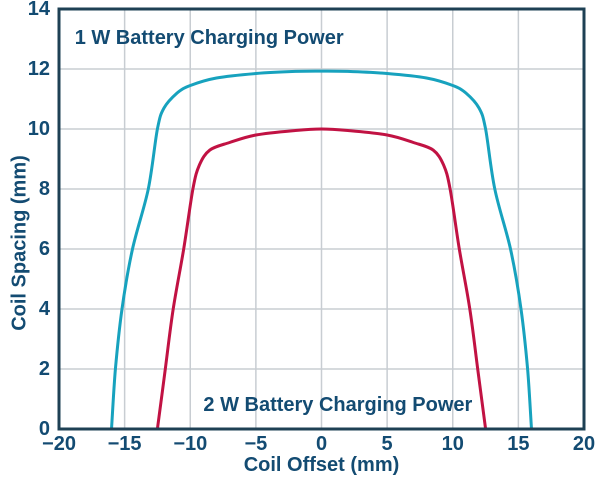 The height and width of the screenshot is (479, 600). I want to click on x-tick-label: −15, so click(124, 444).